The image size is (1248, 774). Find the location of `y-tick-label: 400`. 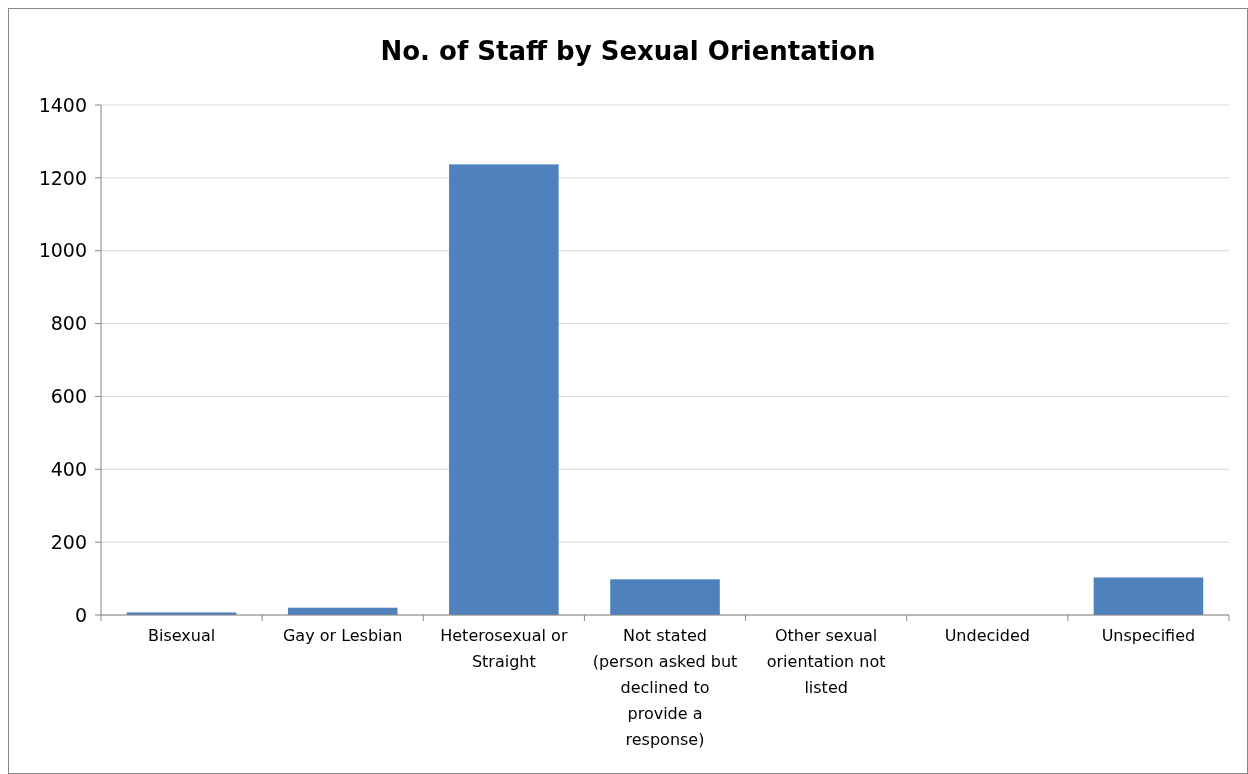

y-tick-label: 400 is located at coordinates (68, 468).